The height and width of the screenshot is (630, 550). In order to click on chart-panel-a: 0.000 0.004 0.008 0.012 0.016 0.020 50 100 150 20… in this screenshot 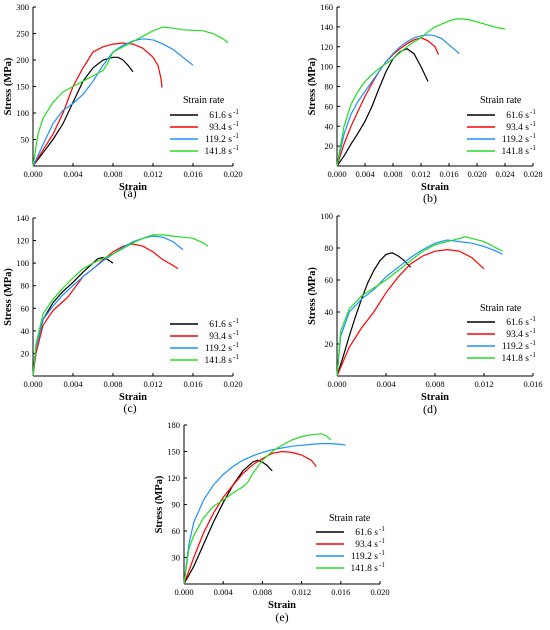, I will do `click(123, 101)`.